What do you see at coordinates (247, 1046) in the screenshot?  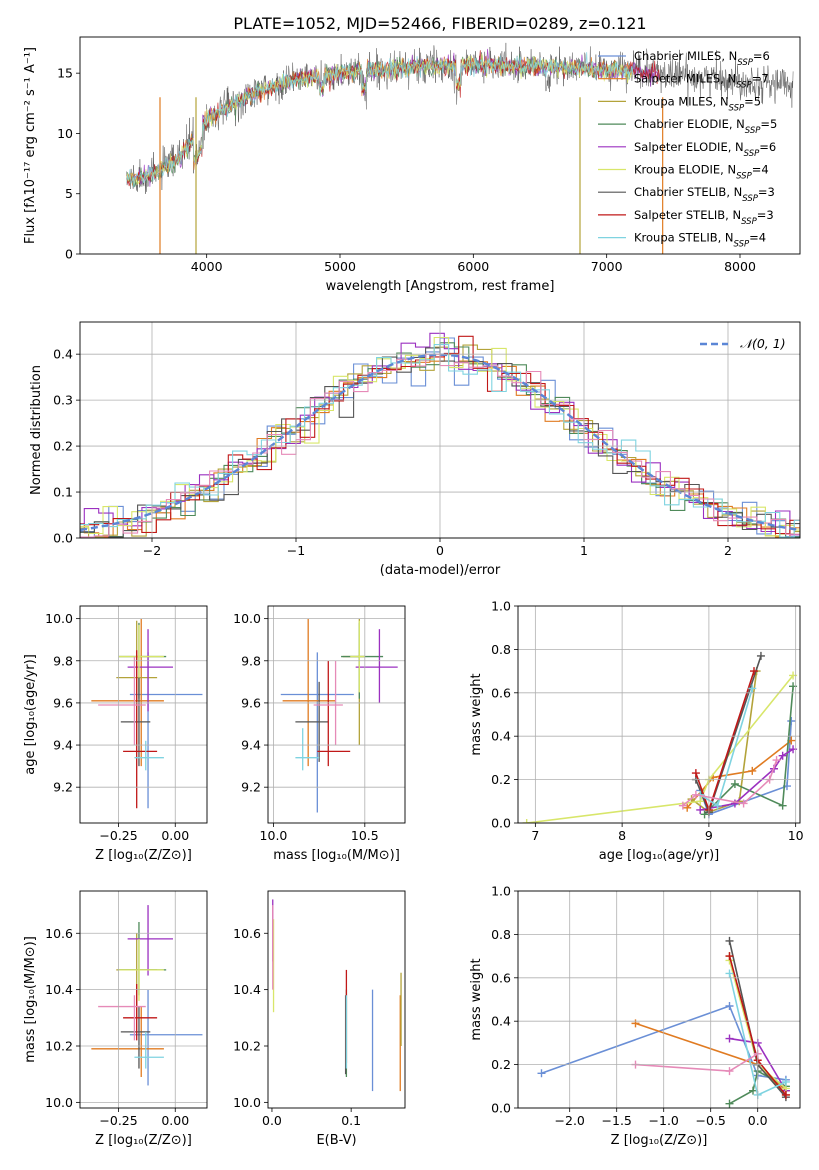 I see `y-tick-label: 10.2` at bounding box center [247, 1046].